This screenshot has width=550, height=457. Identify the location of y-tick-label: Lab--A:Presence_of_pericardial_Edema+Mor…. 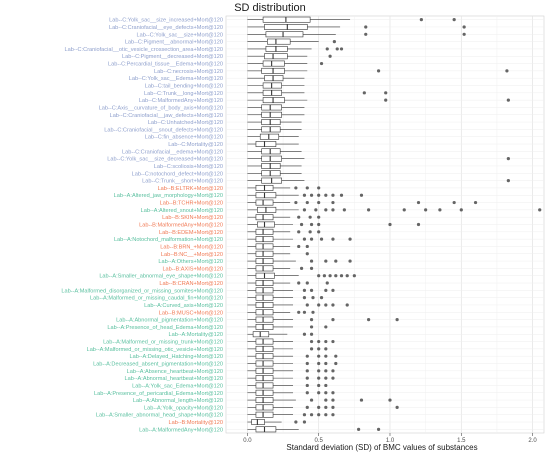
(158, 394).